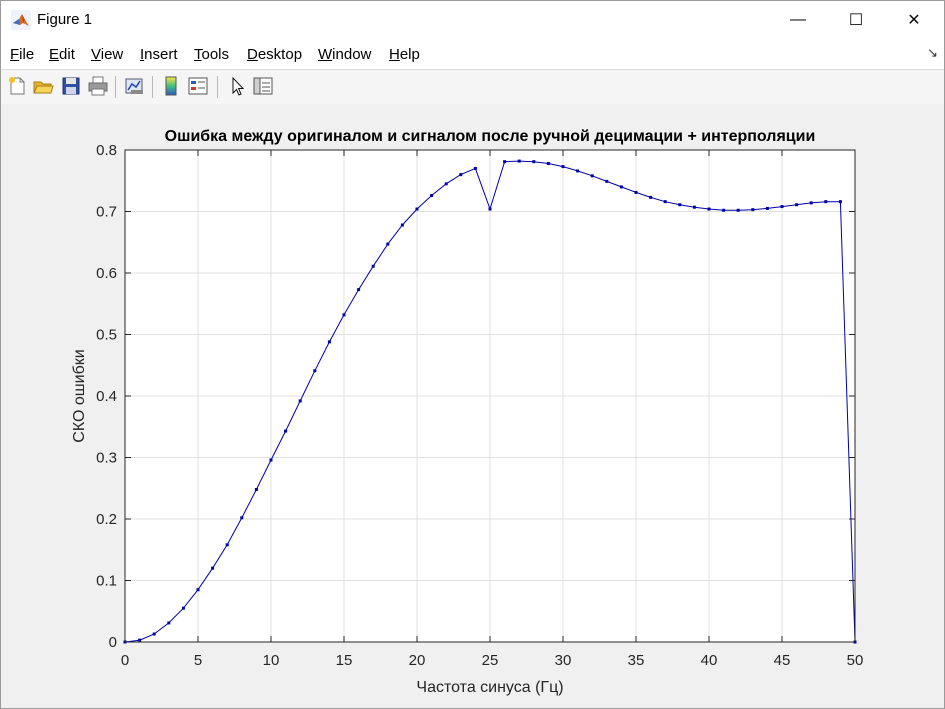 The image size is (945, 709). What do you see at coordinates (159, 54) in the screenshot?
I see `menu-insert: Insert` at bounding box center [159, 54].